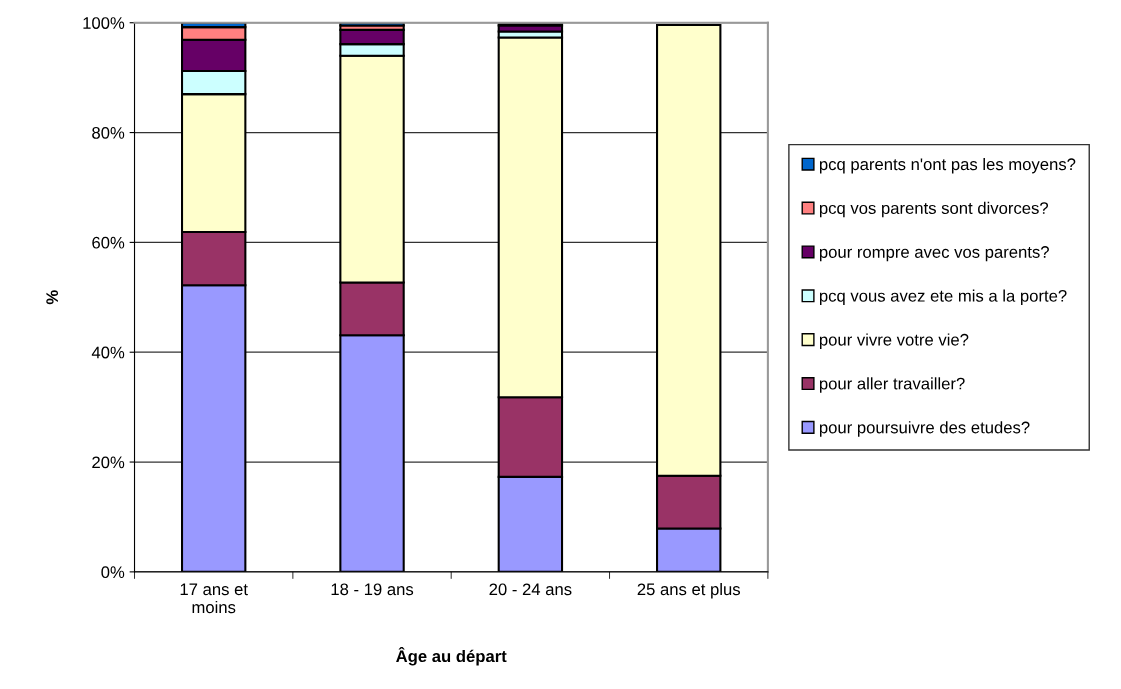  What do you see at coordinates (947, 165) in the screenshot?
I see `legend-label: pcq parents n'ont pas les moyens?` at bounding box center [947, 165].